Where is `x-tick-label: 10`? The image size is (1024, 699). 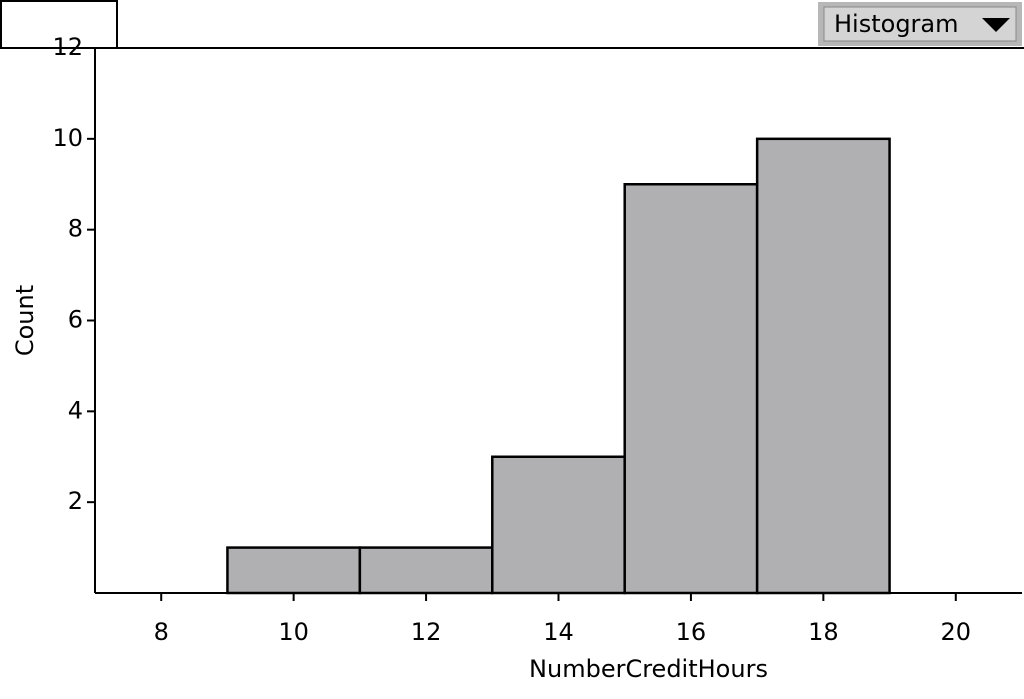 x-tick-label: 10 is located at coordinates (293, 632).